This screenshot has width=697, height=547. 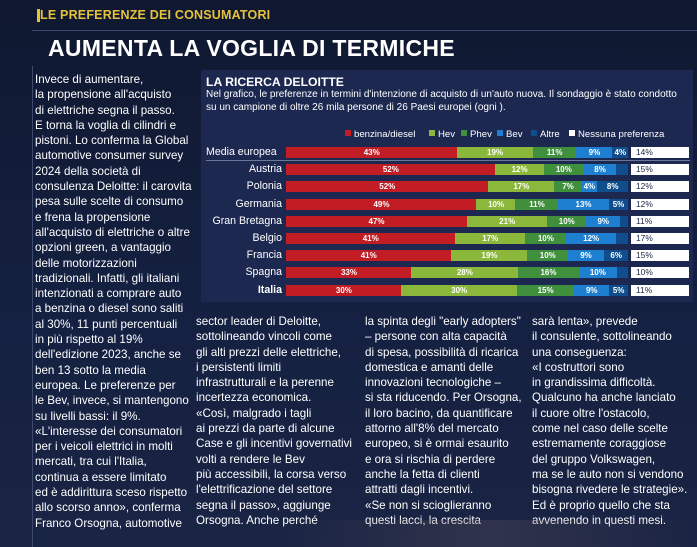 I want to click on no-preference-value: 10%, so click(x=660, y=273).